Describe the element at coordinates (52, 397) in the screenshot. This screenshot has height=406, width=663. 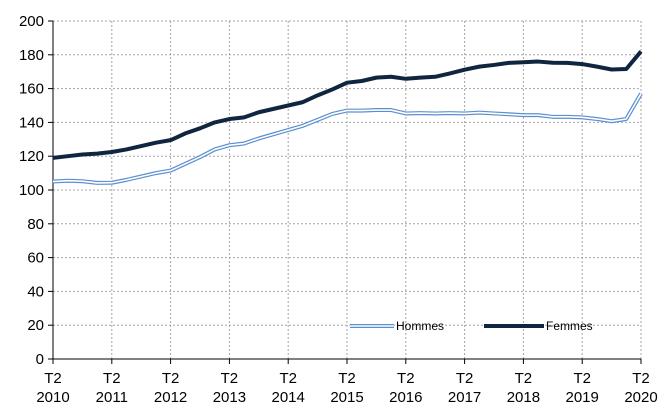
I see `x-tick-label-year: 2010` at that location.